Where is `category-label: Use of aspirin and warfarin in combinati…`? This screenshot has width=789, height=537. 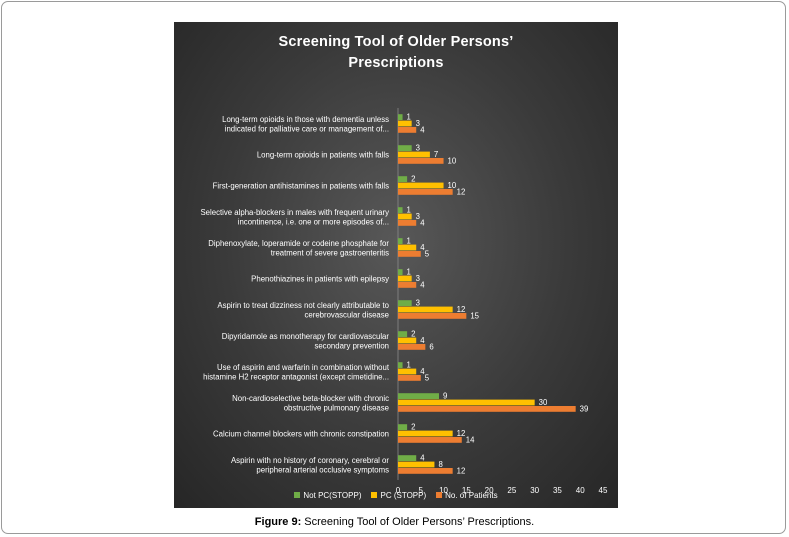 category-label: Use of aspirin and warfarin in combinati… is located at coordinates (303, 367).